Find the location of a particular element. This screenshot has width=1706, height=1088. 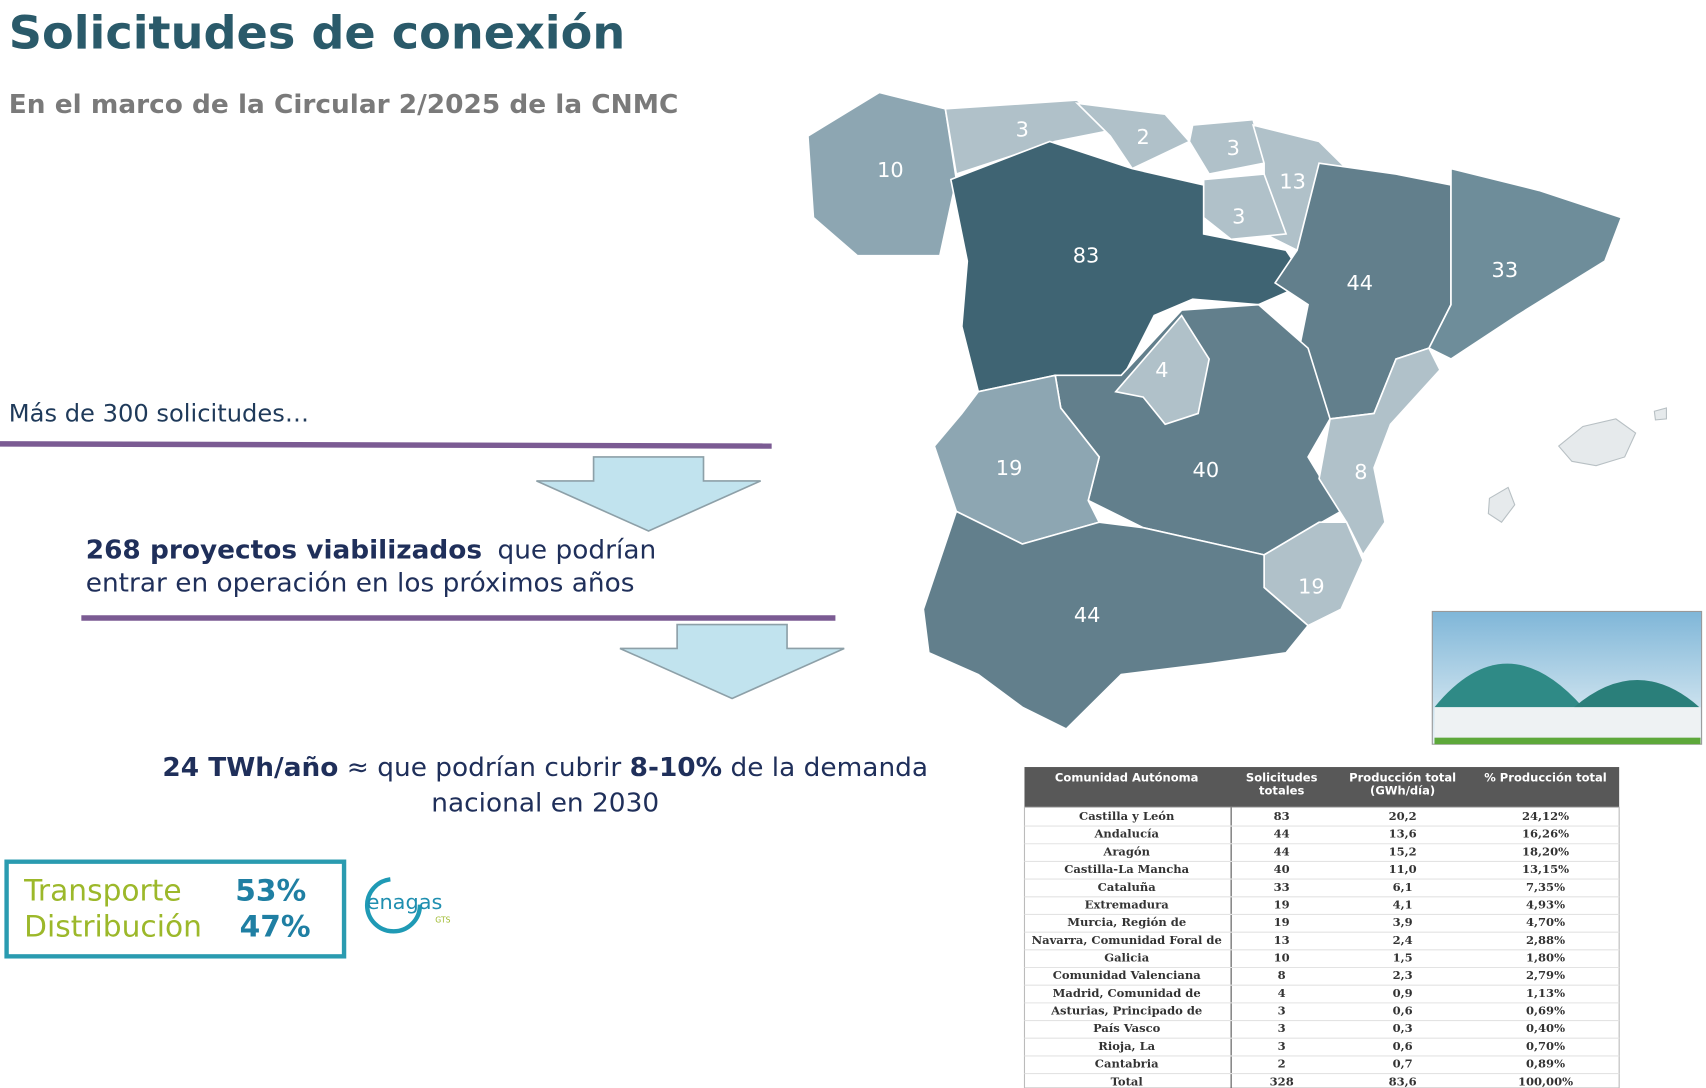

table-cell: 0,40% is located at coordinates (1545, 1028).